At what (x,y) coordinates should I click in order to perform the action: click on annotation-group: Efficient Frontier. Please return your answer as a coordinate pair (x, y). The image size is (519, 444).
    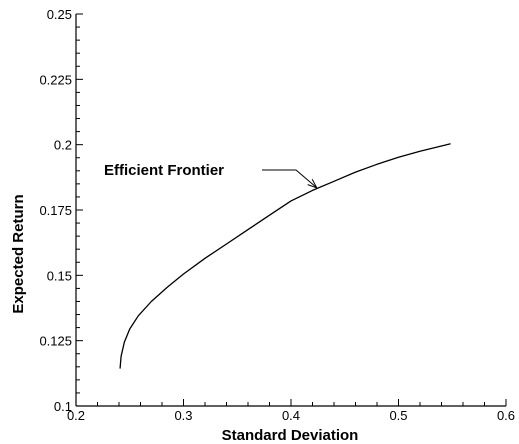
    Looking at the image, I should click on (211, 175).